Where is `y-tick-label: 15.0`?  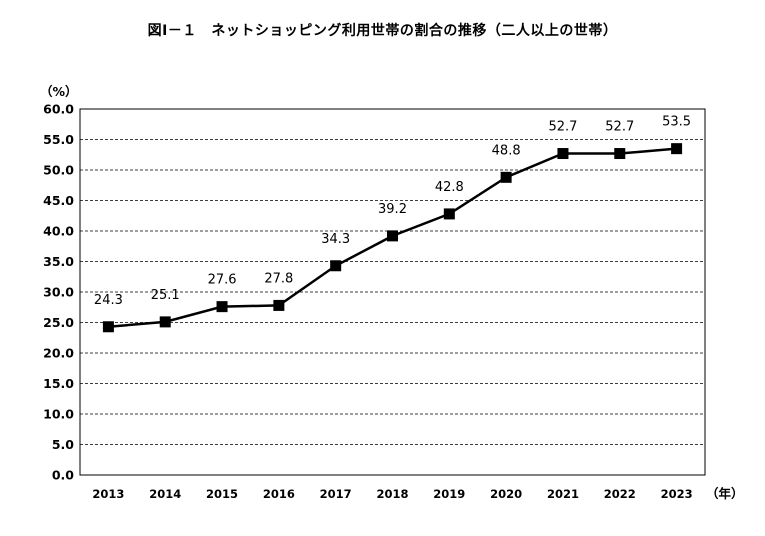
y-tick-label: 15.0 is located at coordinates (58, 383).